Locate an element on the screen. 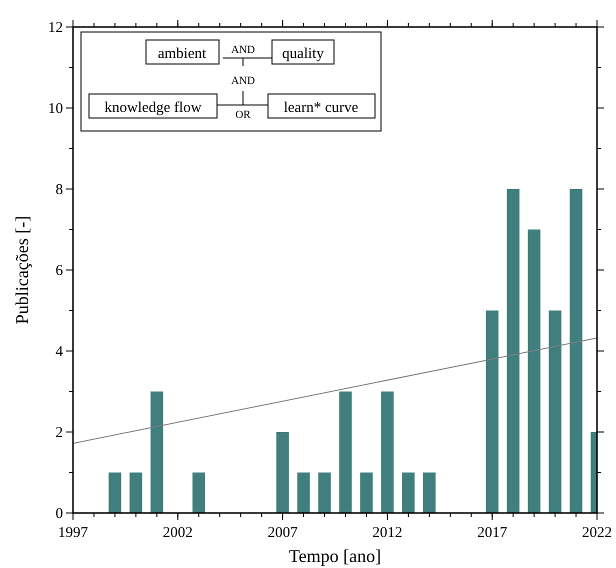 The width and height of the screenshot is (616, 568). x-axis-title: Tempo [ano] is located at coordinates (335, 556).